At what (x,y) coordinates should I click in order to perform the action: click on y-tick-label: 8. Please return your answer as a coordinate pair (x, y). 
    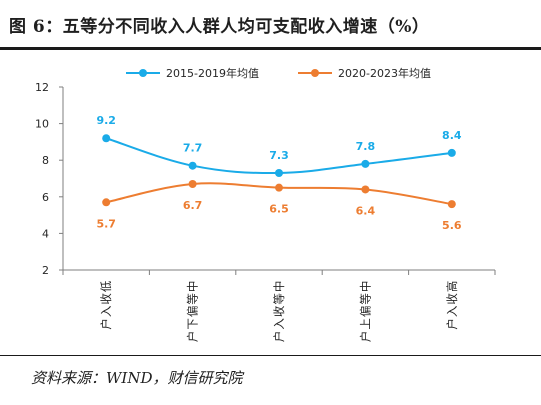
    Looking at the image, I should click on (45, 160).